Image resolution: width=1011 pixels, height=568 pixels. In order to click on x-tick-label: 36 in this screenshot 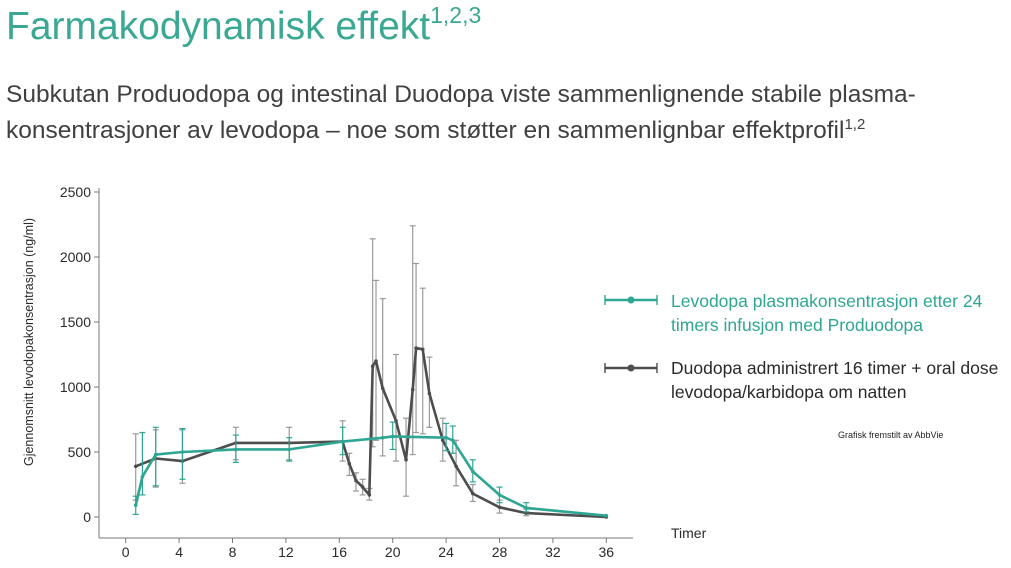, I will do `click(607, 552)`.